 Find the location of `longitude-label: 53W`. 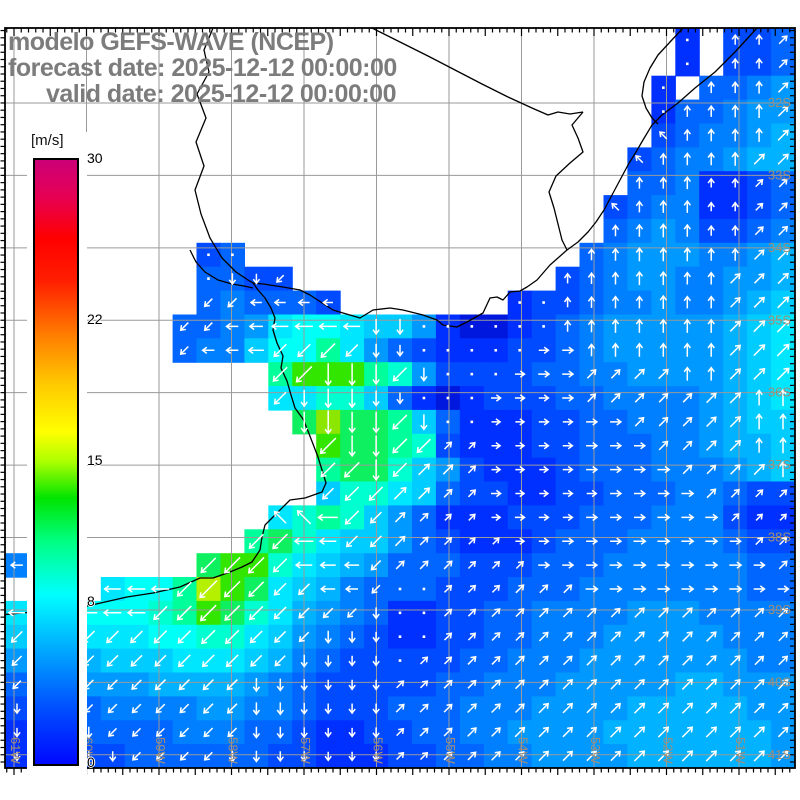

longitude-label: 53W is located at coordinates (595, 750).